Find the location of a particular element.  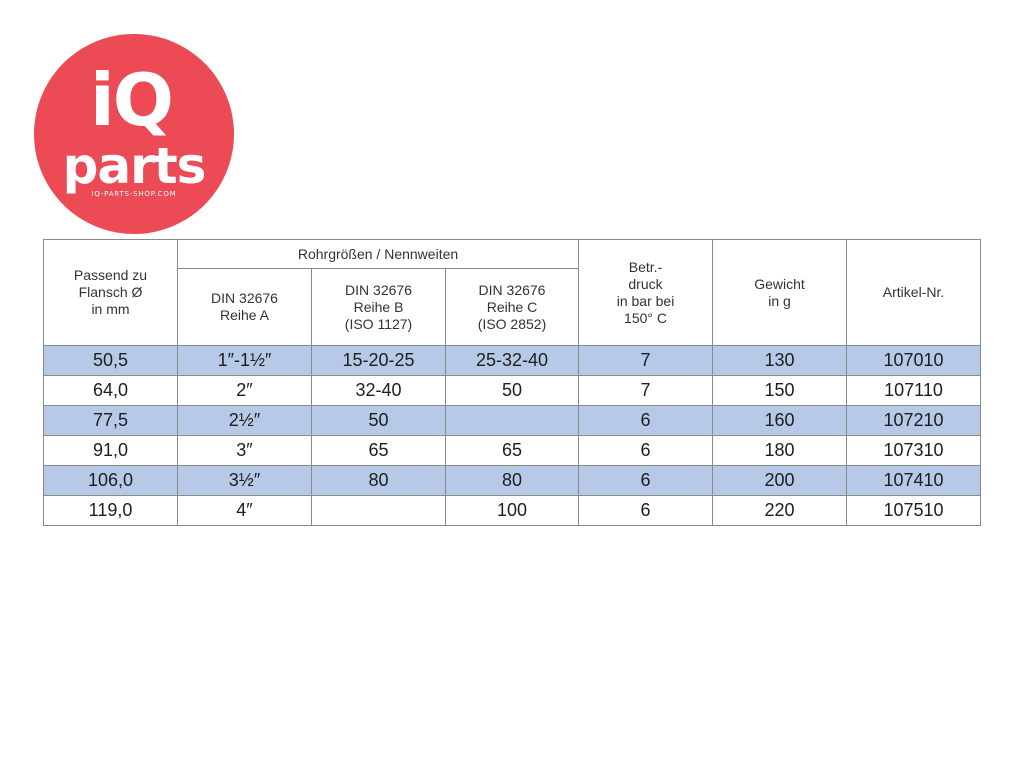

table-row: 106,0 3½″ 80 80 6 200 107410 is located at coordinates (512, 480).